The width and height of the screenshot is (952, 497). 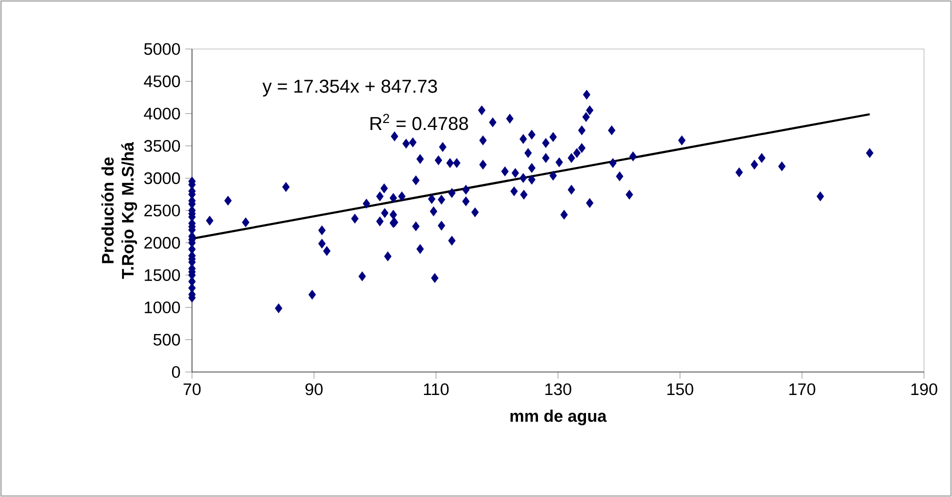 What do you see at coordinates (162, 308) in the screenshot?
I see `y-tick-label: 1000` at bounding box center [162, 308].